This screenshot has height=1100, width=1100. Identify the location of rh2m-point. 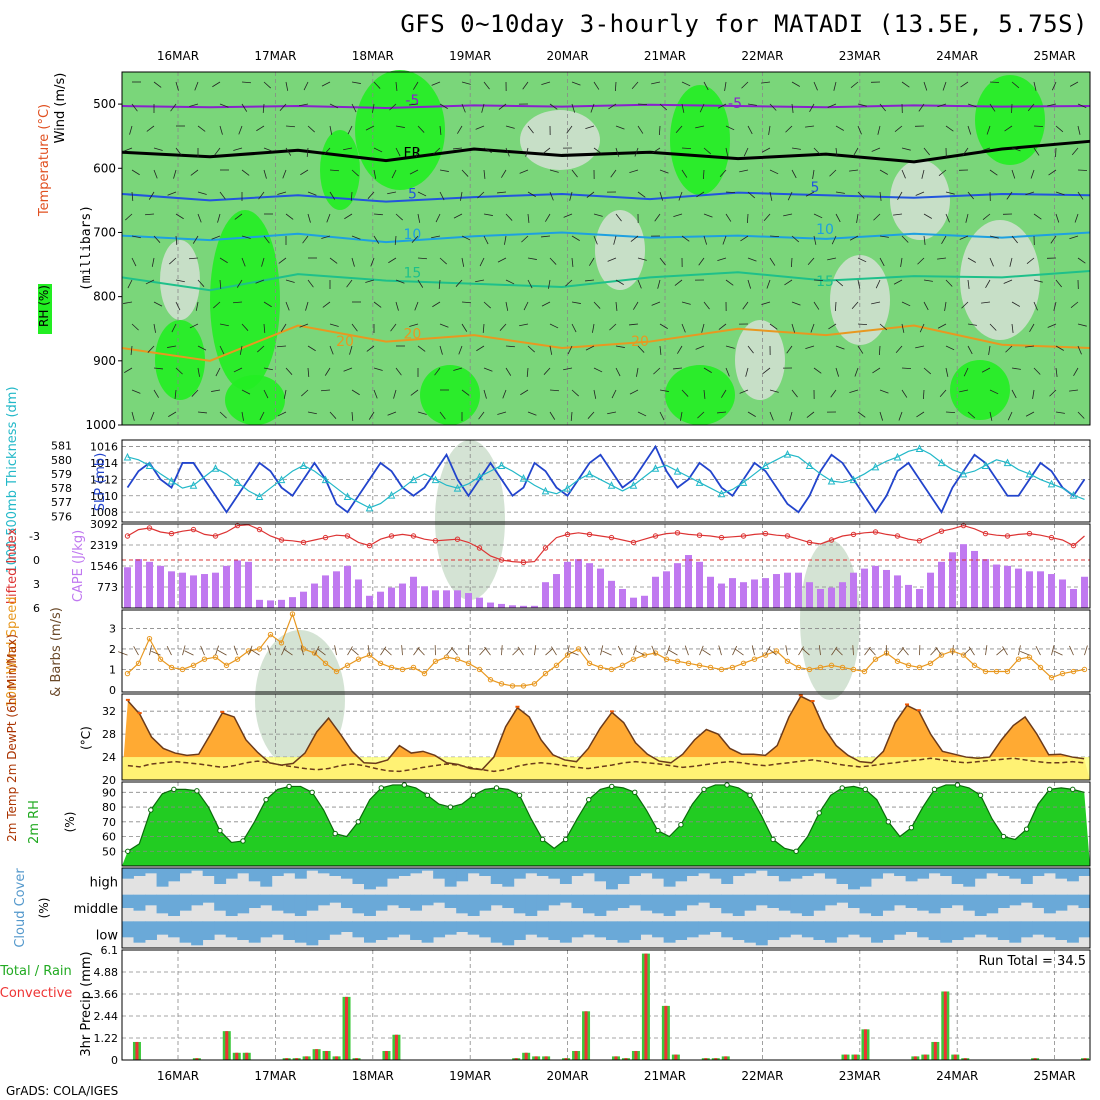
(1026, 829).